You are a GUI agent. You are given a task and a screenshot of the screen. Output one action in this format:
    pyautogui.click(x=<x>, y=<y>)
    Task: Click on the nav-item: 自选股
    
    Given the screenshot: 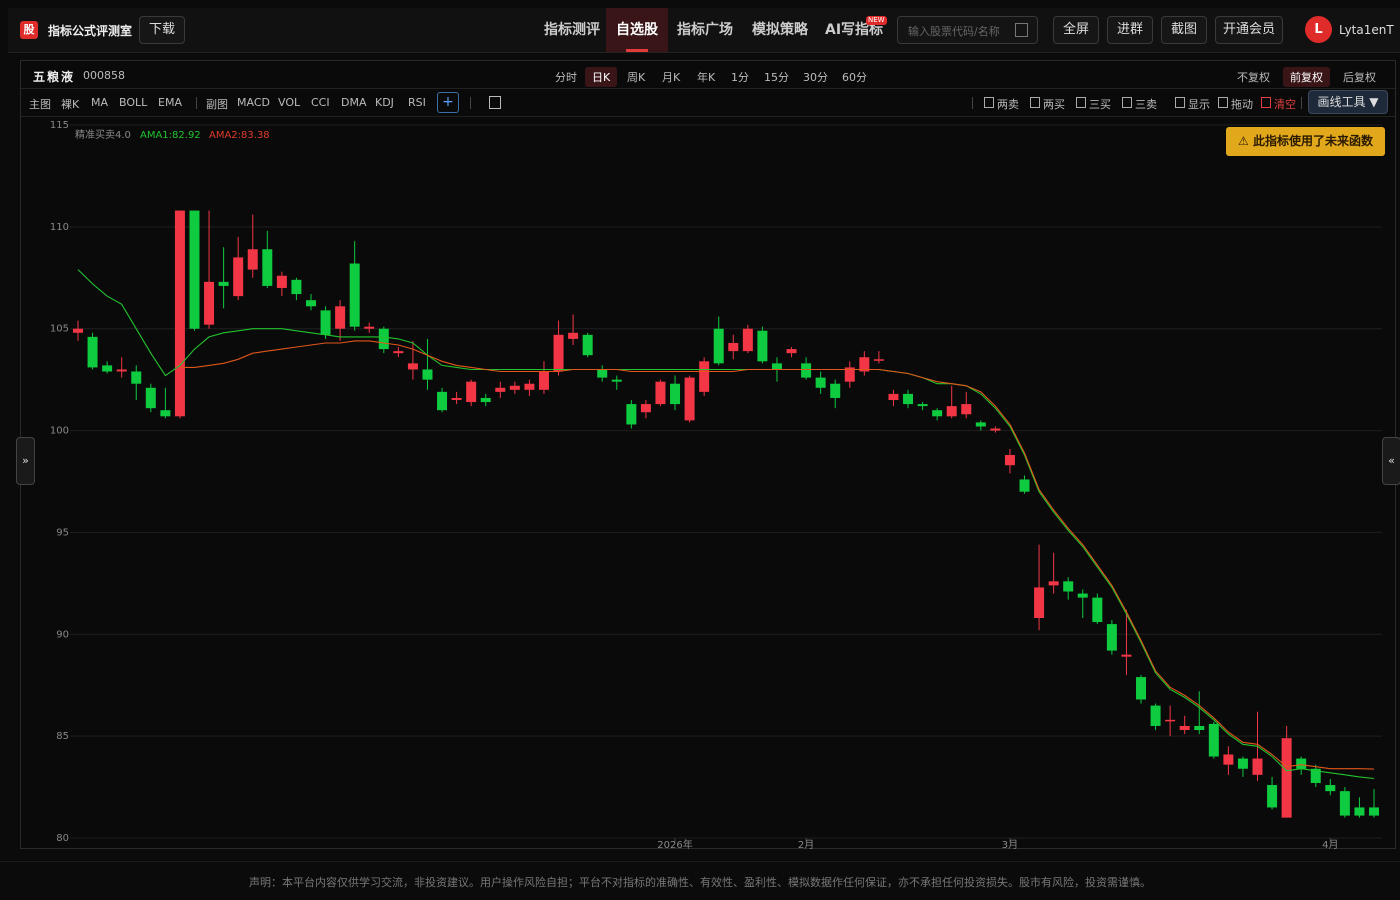 What is the action you would take?
    pyautogui.click(x=637, y=30)
    